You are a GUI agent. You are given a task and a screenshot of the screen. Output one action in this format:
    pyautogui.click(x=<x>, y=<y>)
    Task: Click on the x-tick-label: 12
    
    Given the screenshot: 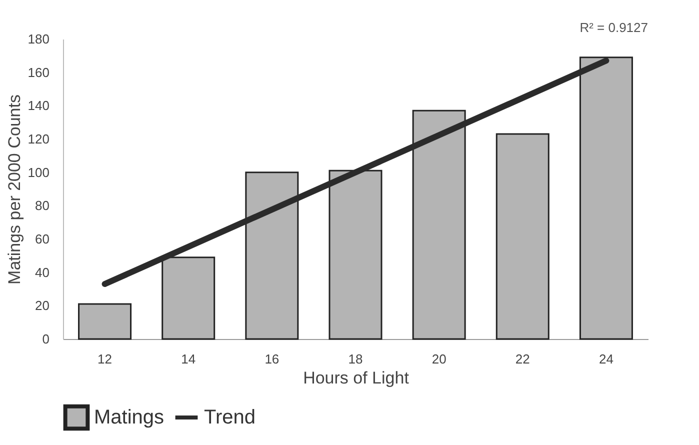 What is the action you would take?
    pyautogui.click(x=105, y=359)
    